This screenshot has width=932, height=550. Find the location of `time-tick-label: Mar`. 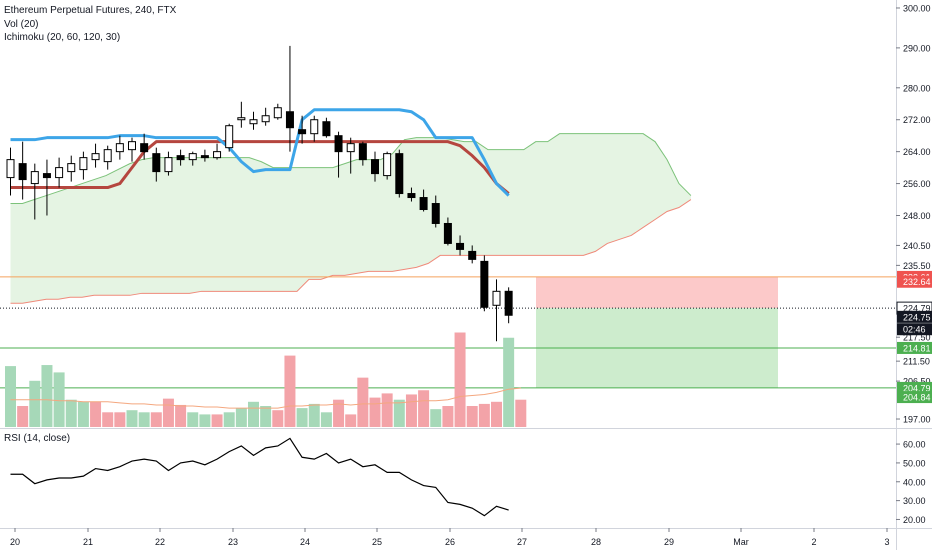

time-tick-label: Mar is located at coordinates (741, 542).